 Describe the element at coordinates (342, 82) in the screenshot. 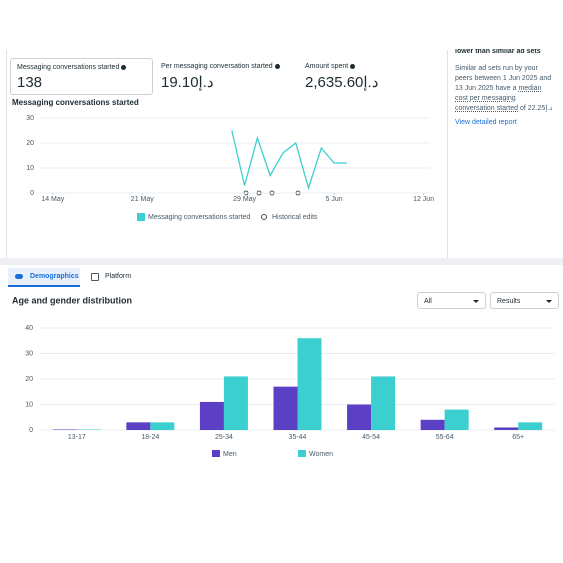

I see `metric-value: 2,635.60د.إ` at that location.